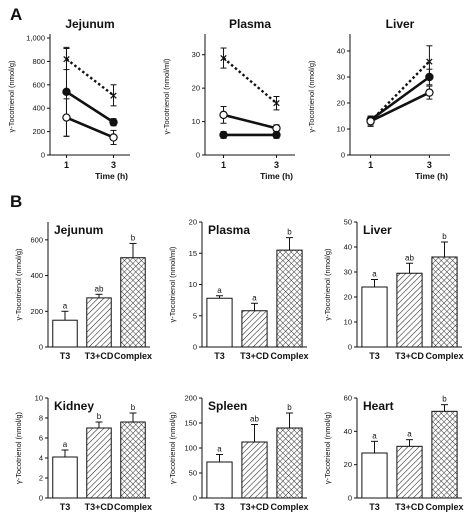 Image resolution: width=476 pixels, height=524 pixels. I want to click on x-tick-label-3-0: T3, so click(65, 356).